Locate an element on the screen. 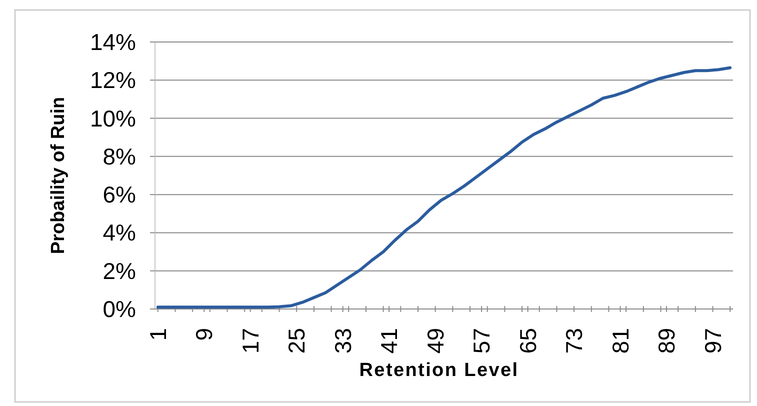 This screenshot has height=406, width=757. x-tick-label: 57 is located at coordinates (481, 341).